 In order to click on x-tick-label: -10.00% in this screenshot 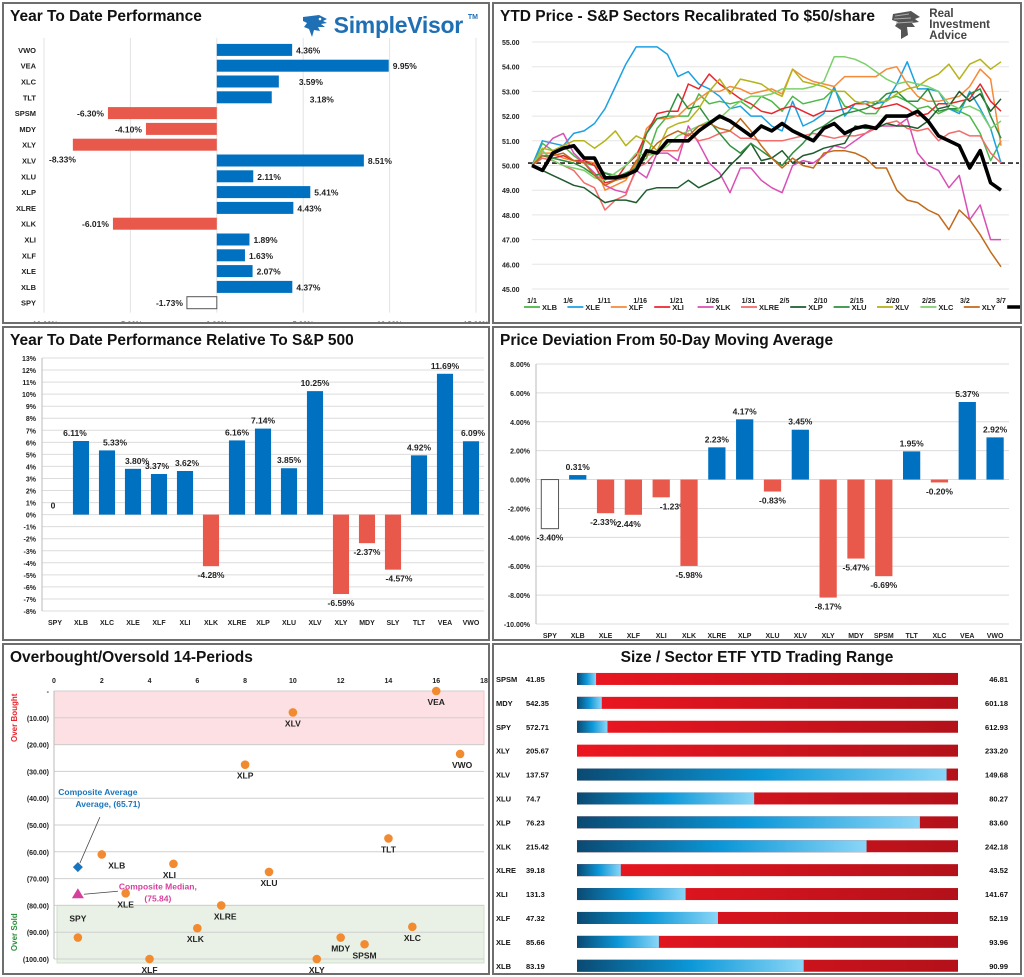, I will do `click(44, 322)`.